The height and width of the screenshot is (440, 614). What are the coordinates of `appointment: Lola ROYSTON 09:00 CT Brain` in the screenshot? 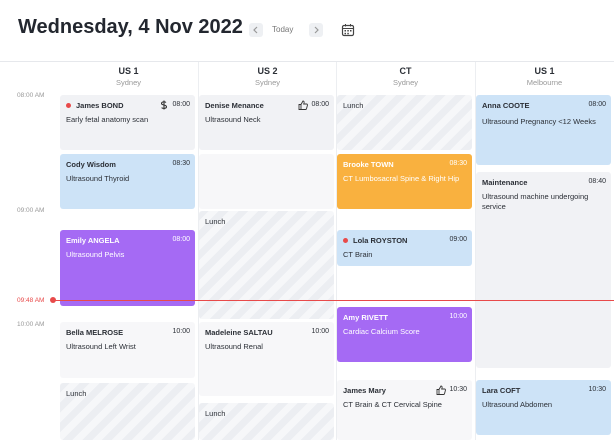 It's located at (404, 248).